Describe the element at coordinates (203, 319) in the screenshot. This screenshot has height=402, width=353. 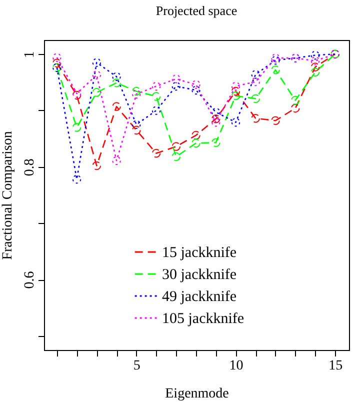
I see `legend-label: 105 jackknife` at that location.